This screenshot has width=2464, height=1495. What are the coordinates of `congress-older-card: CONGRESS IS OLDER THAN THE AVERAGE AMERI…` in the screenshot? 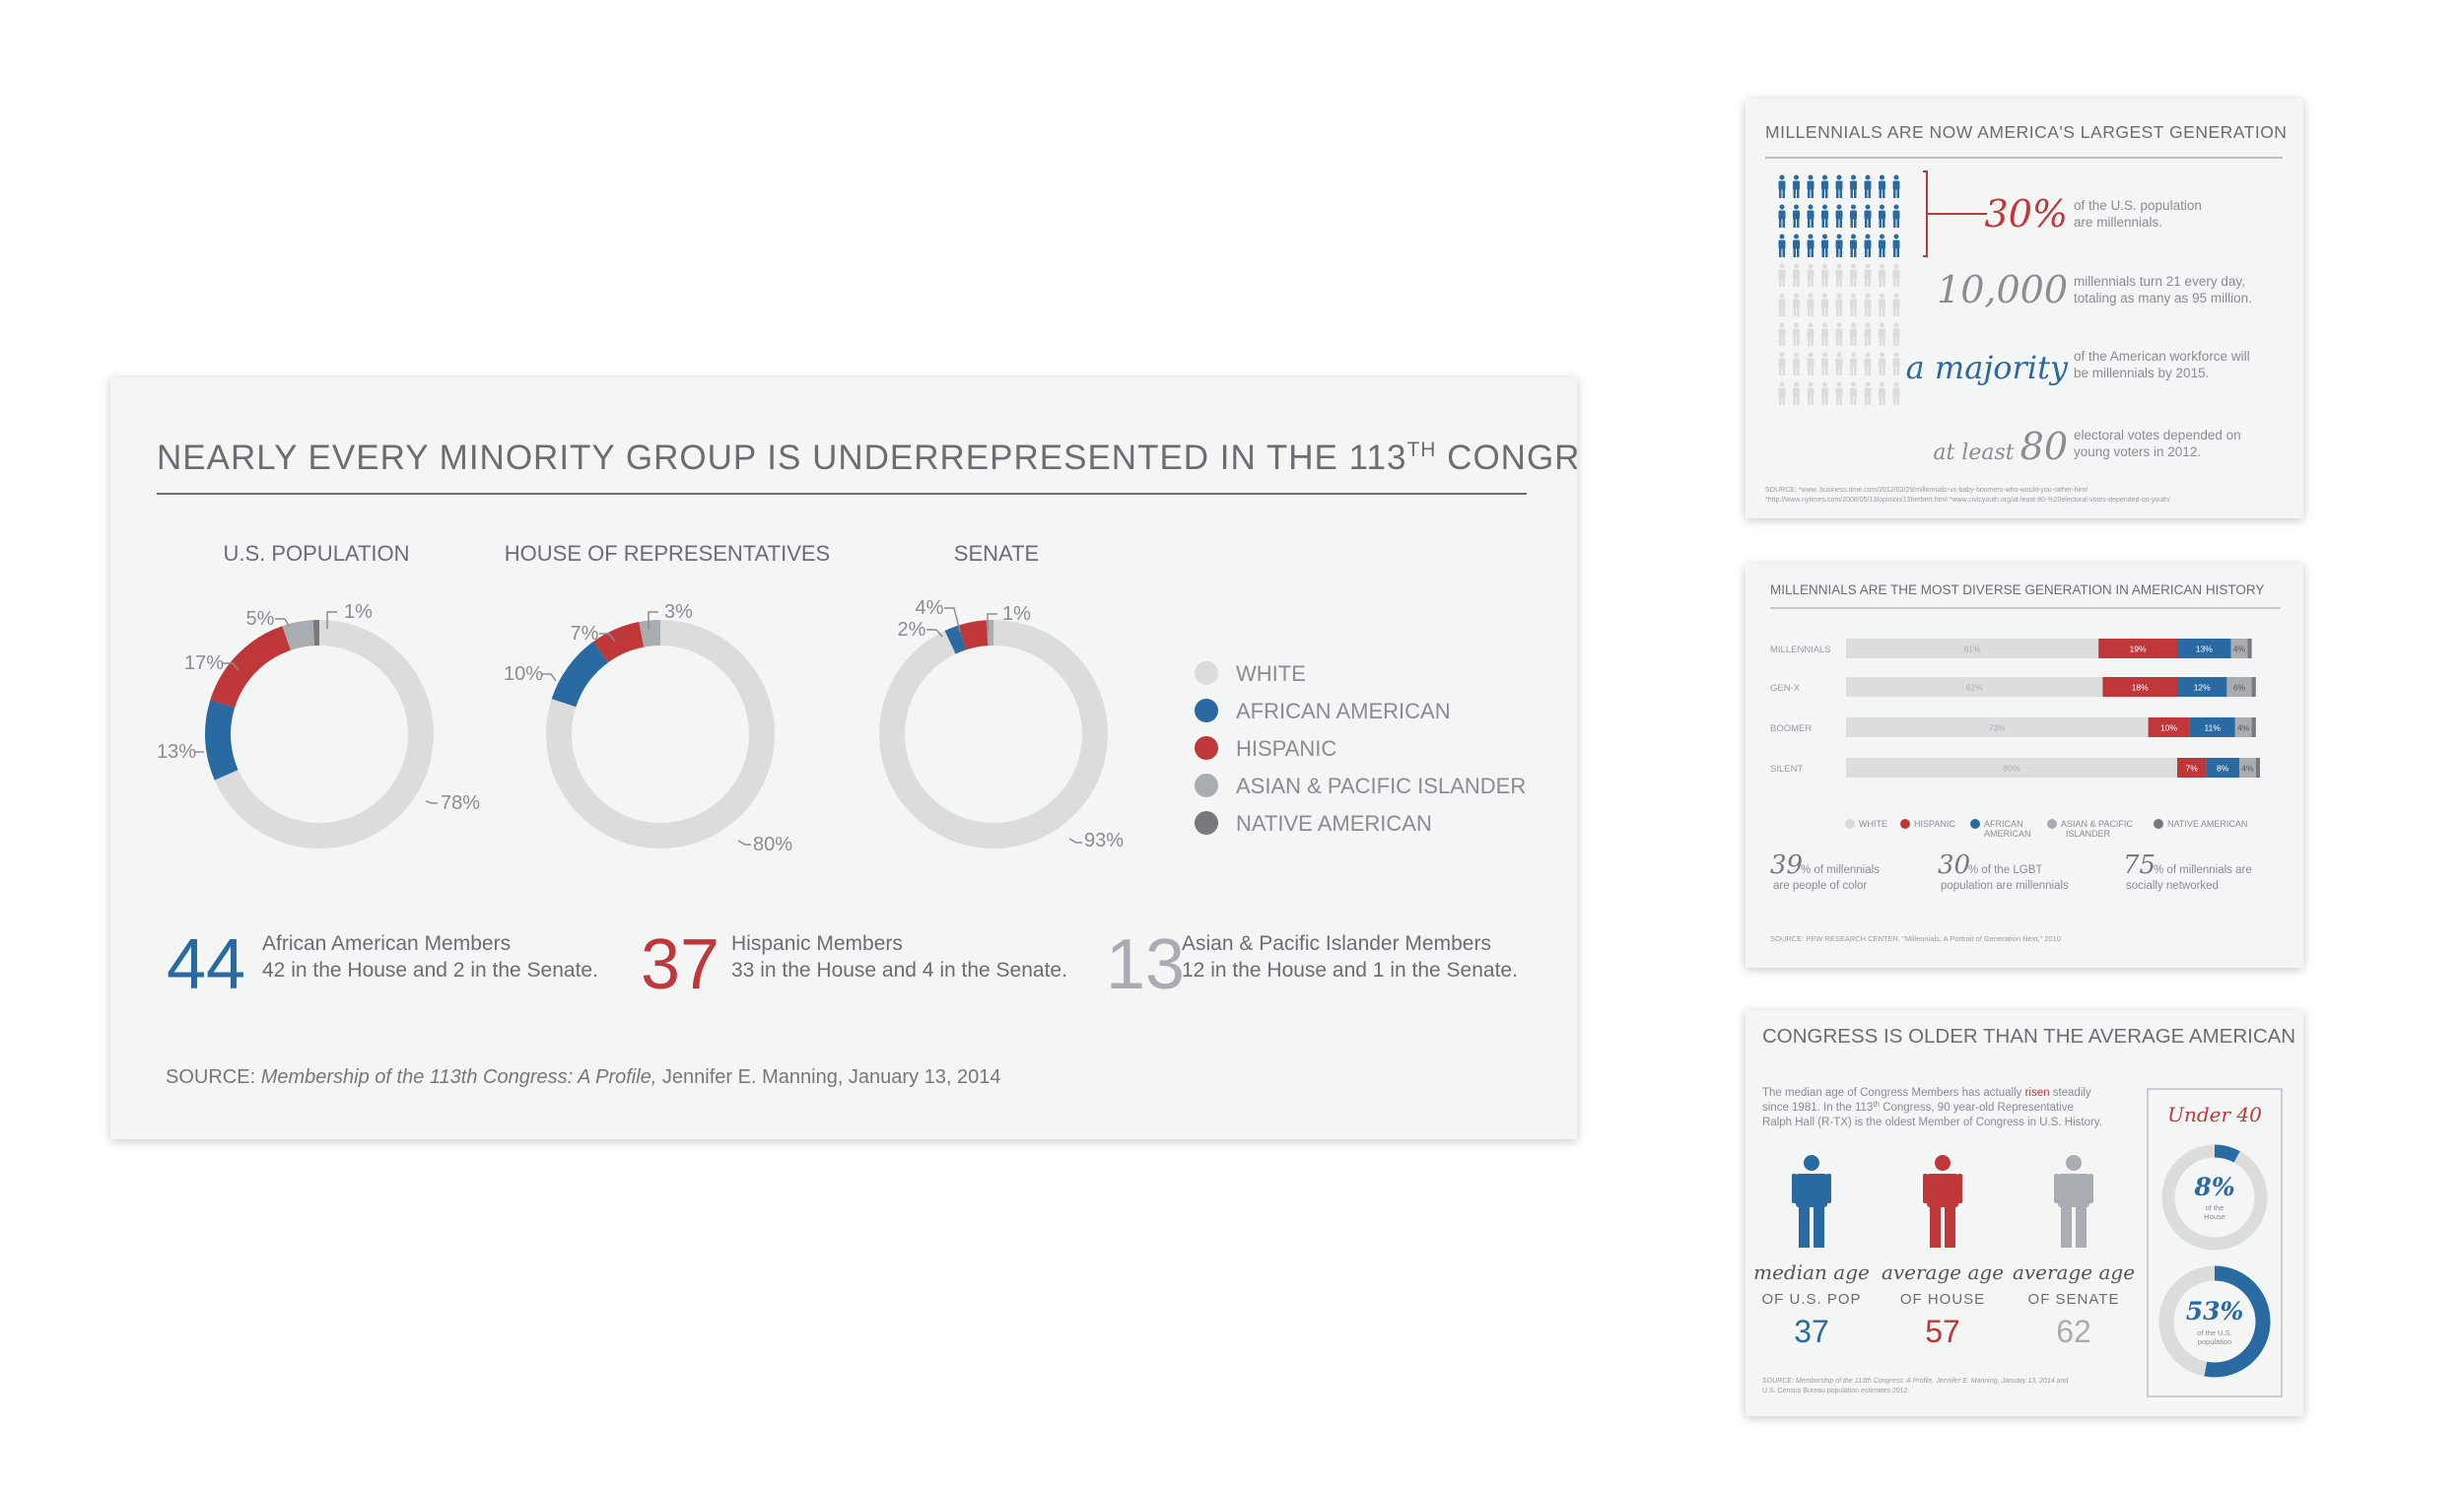 It's located at (2024, 1213).